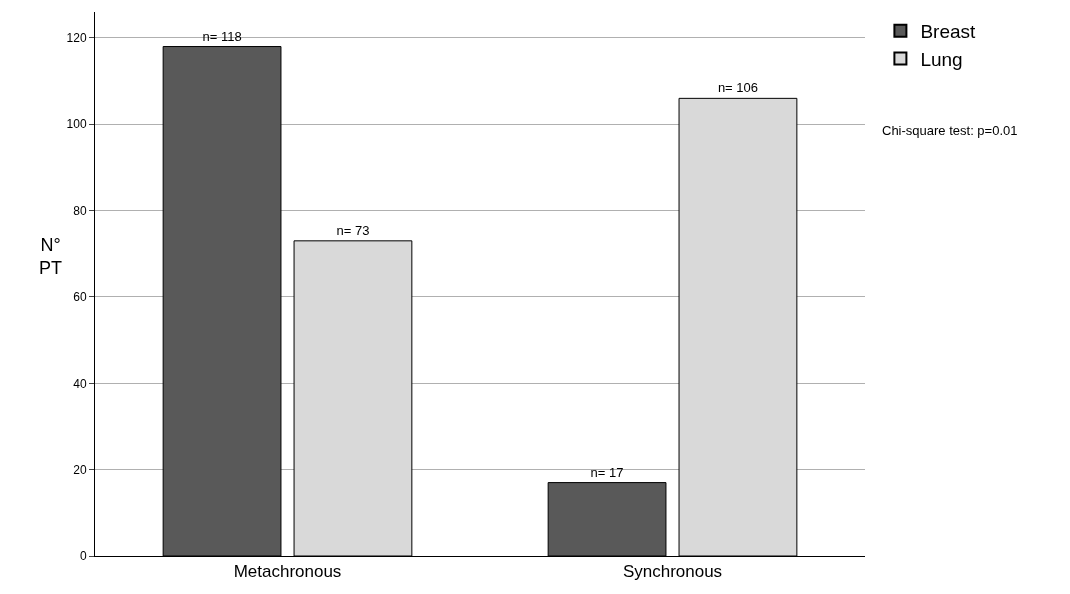  I want to click on legend-label: Breast, so click(948, 32).